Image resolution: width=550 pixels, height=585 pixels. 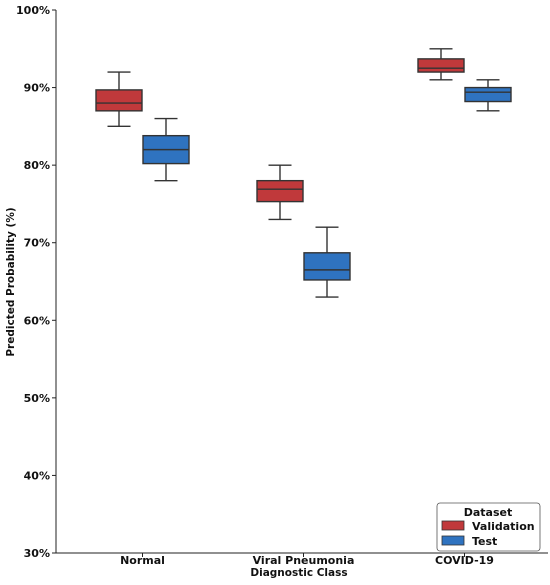 I want to click on y-tick-label: 90%, so click(x=37, y=88).